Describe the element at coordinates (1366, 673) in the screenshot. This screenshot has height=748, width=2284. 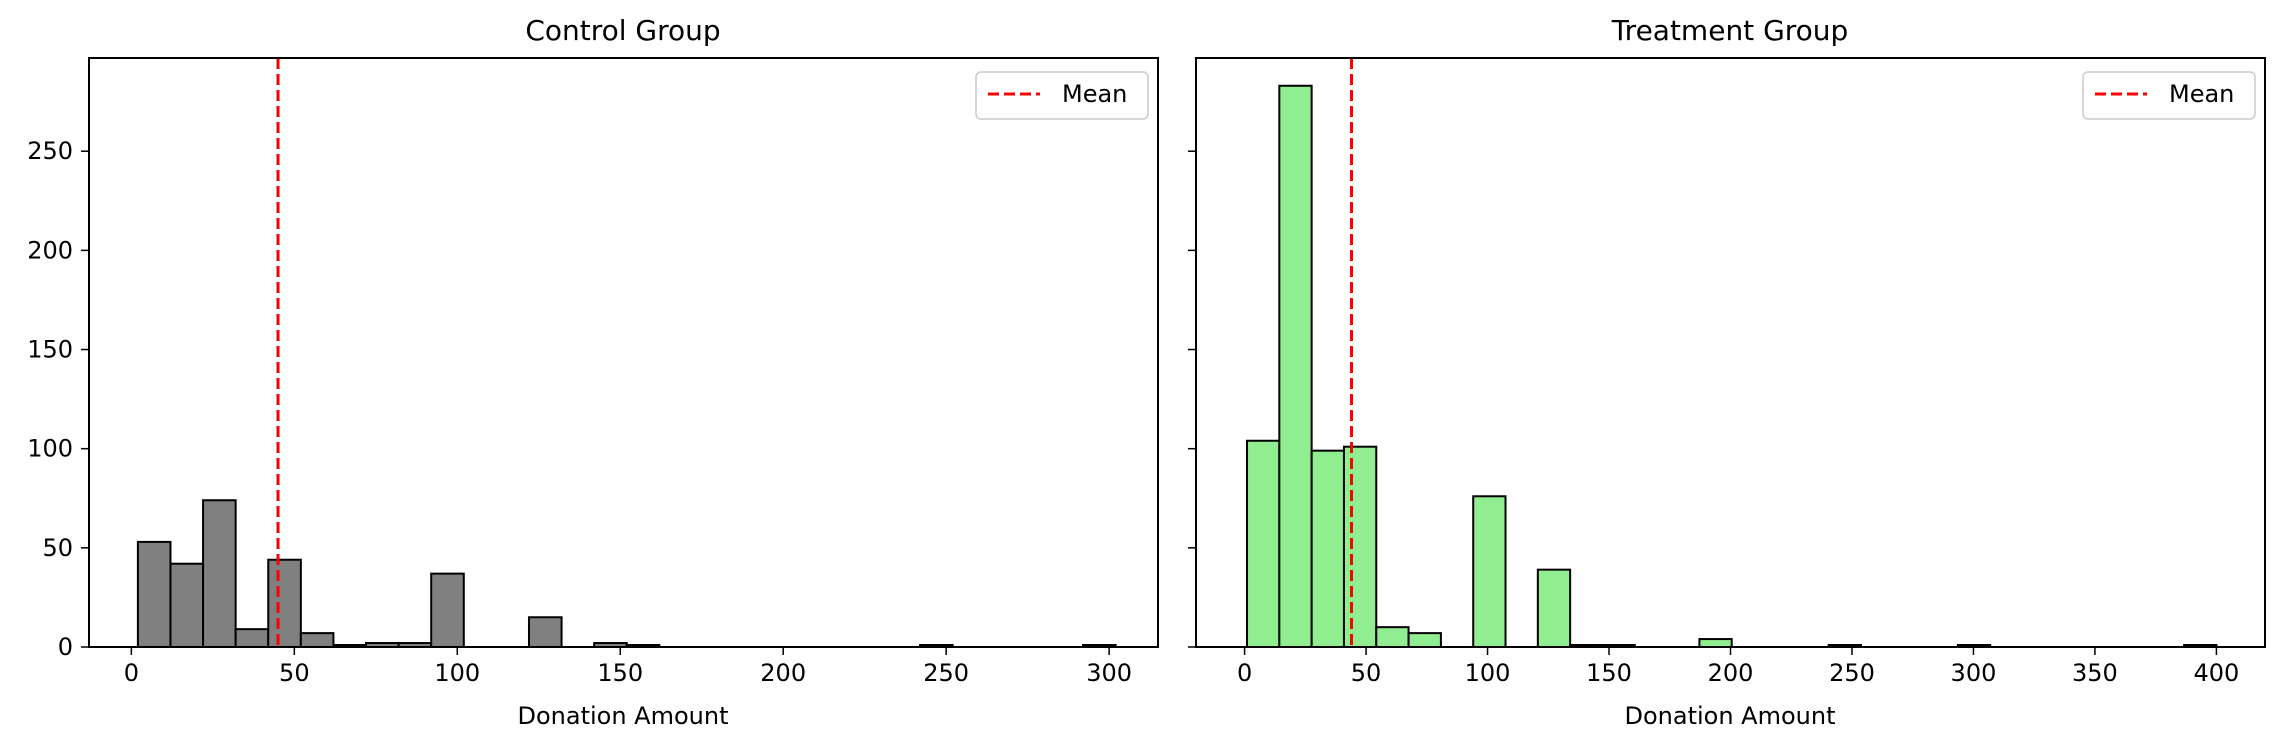
I see `treatment-group-x-tick-label: 50` at that location.